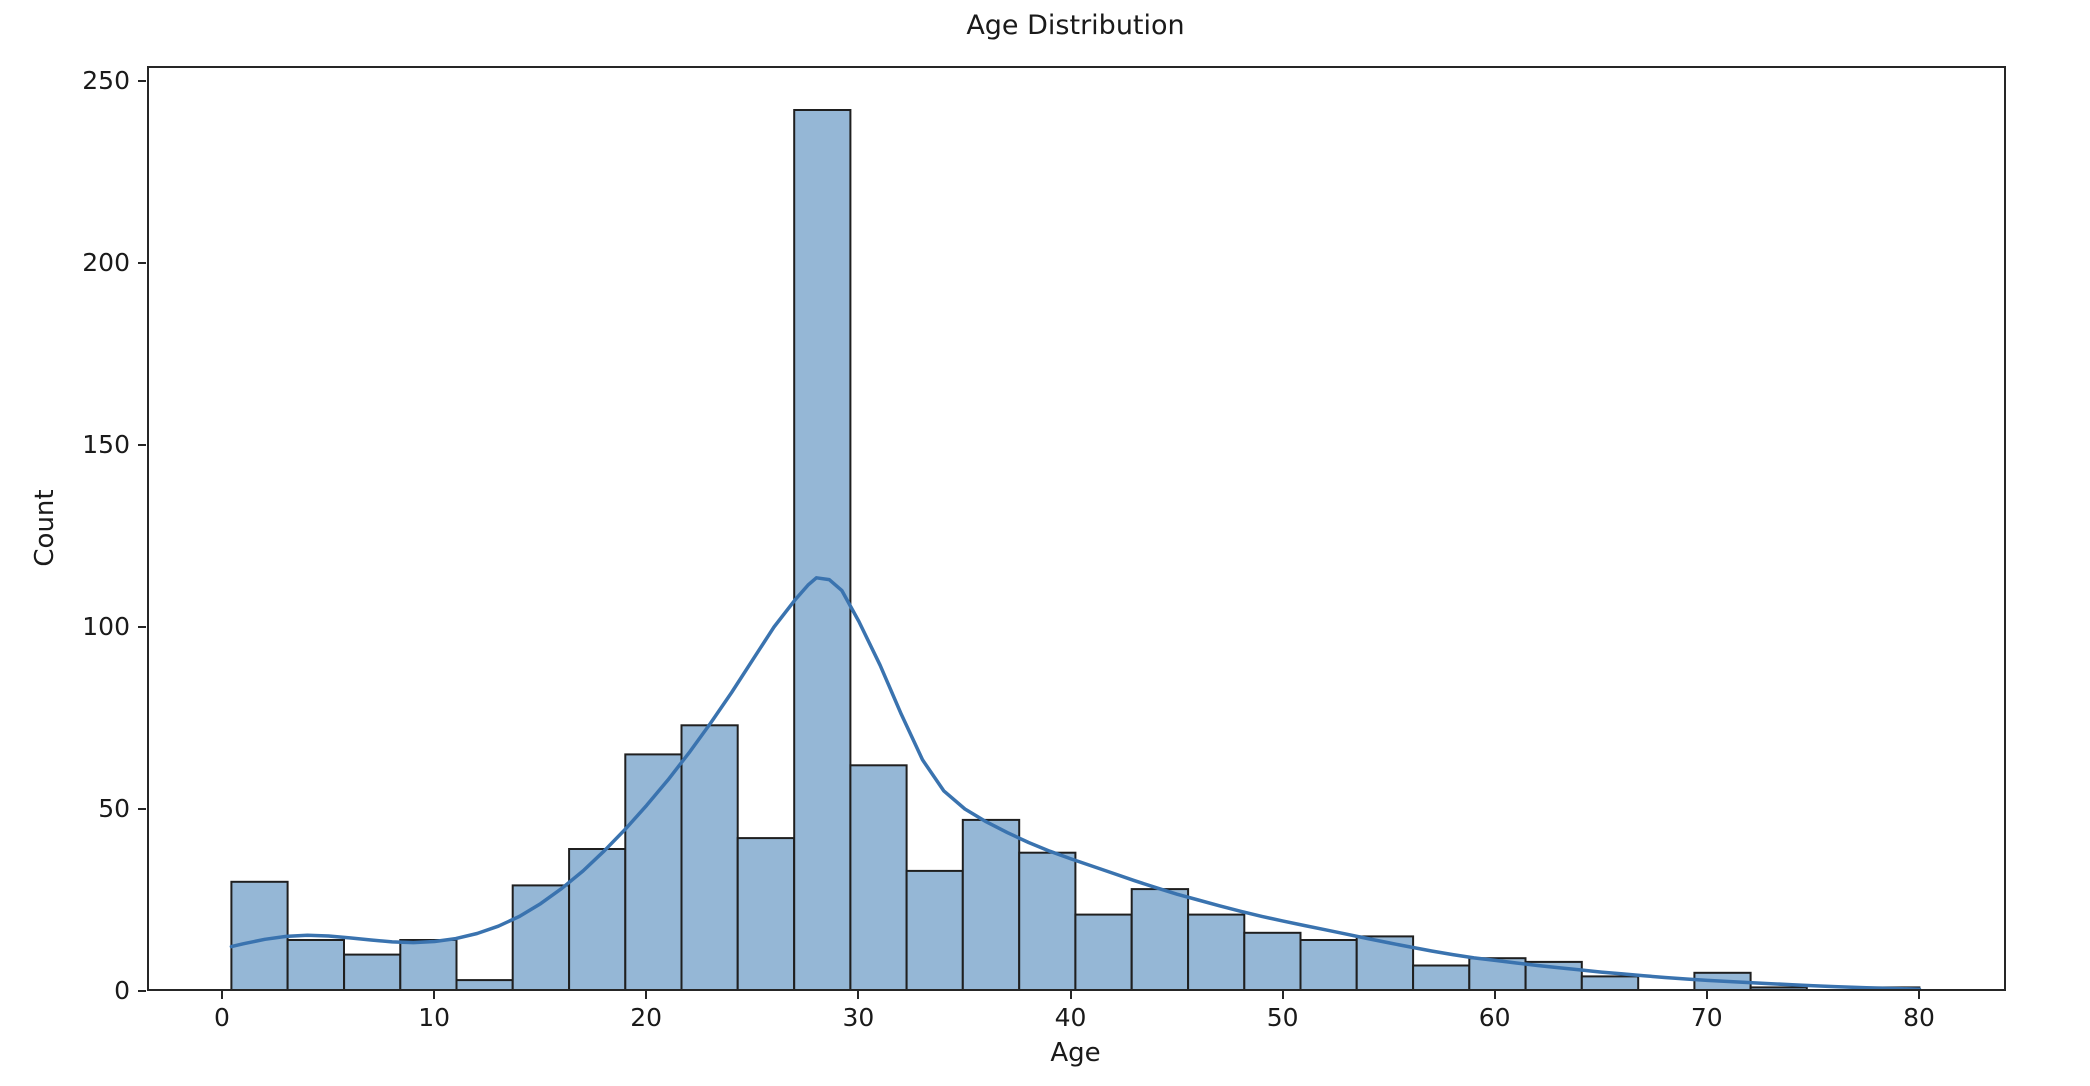 This screenshot has width=2090, height=1086. I want to click on x-tick-label: 20, so click(646, 1017).